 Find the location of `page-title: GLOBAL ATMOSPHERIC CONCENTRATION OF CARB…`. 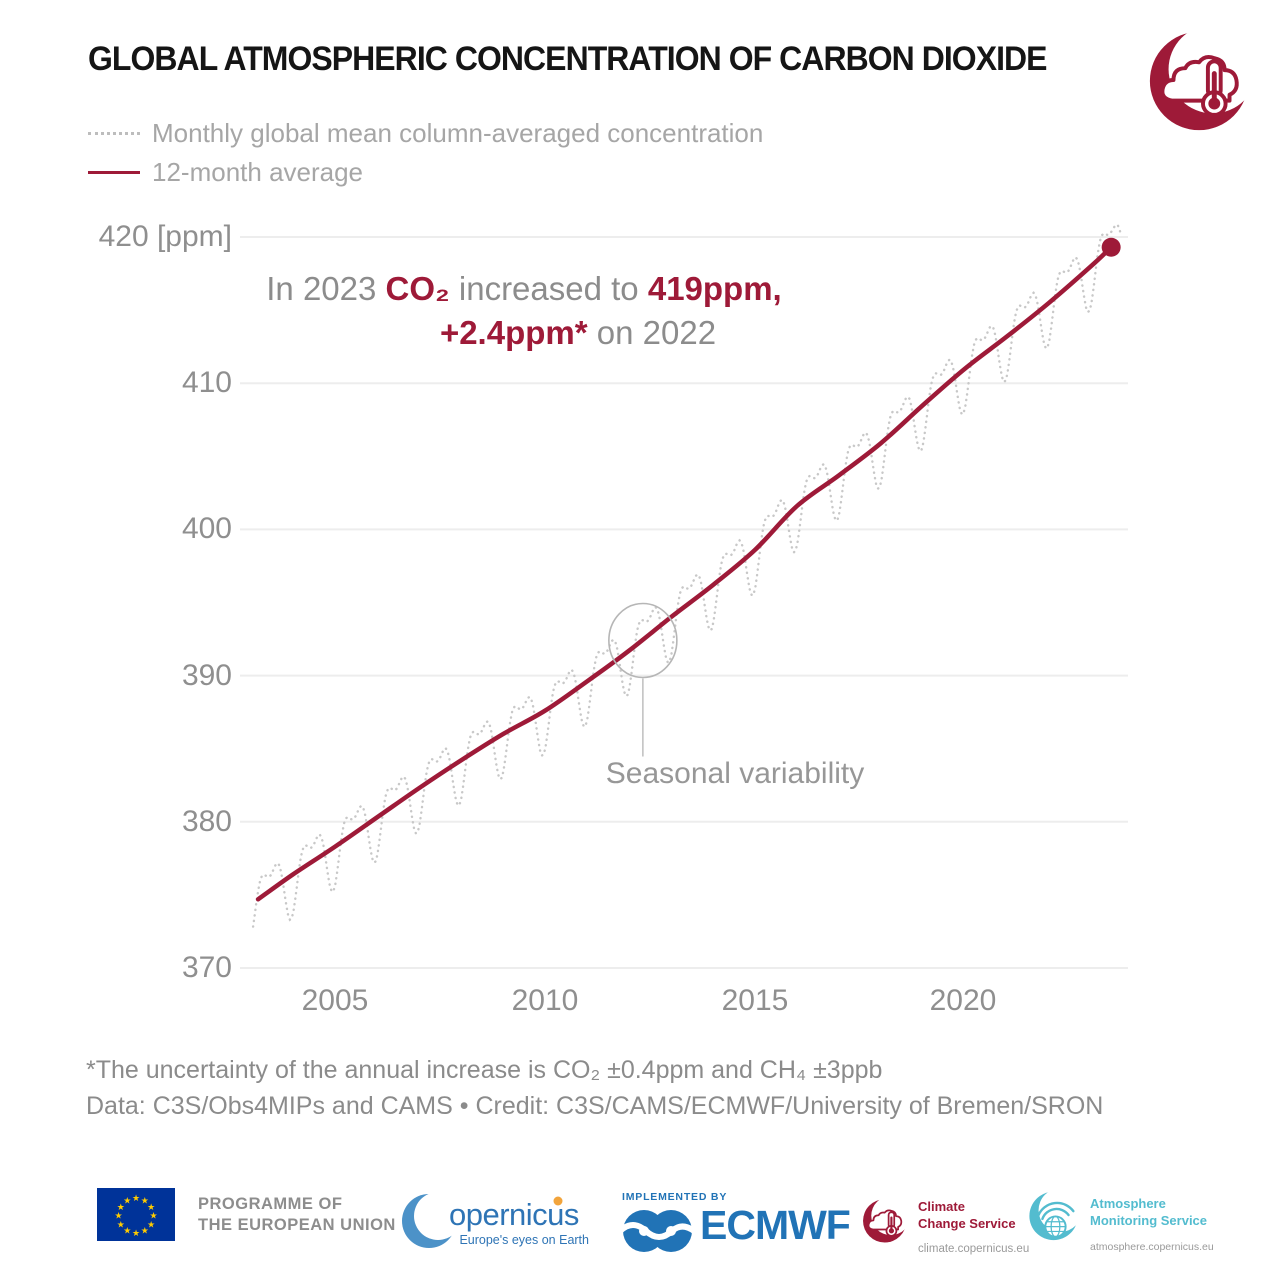

page-title: GLOBAL ATMOSPHERIC CONCENTRATION OF CARB… is located at coordinates (568, 59).